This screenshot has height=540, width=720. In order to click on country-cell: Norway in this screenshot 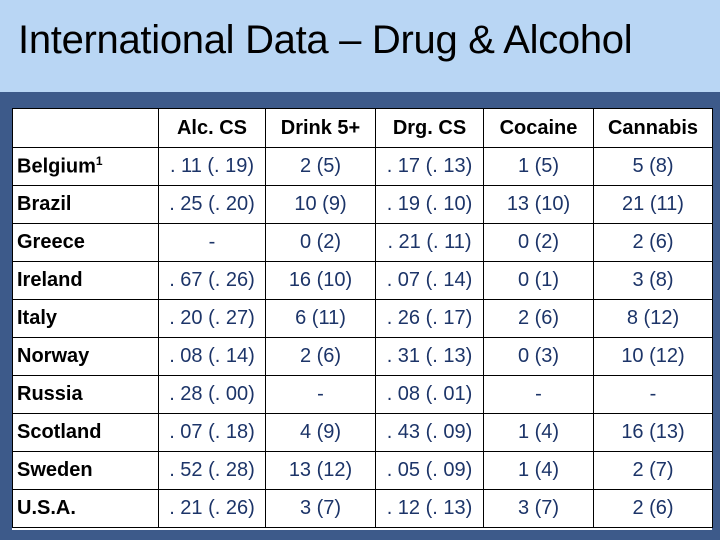, I will do `click(85, 356)`.